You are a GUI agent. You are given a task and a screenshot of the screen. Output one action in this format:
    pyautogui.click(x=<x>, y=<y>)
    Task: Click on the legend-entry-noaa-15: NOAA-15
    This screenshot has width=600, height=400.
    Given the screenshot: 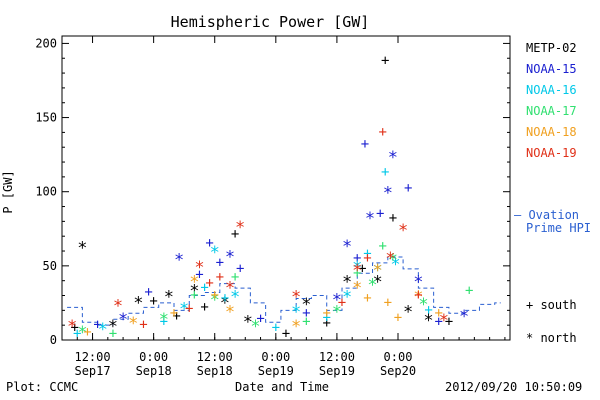 What is the action you would take?
    pyautogui.click(x=551, y=69)
    